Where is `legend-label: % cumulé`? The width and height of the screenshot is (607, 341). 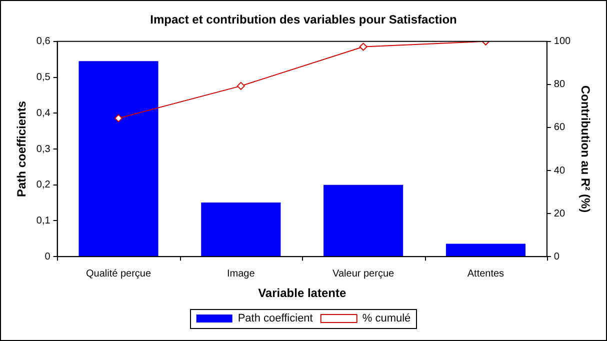 legend-label: % cumulé is located at coordinates (386, 318).